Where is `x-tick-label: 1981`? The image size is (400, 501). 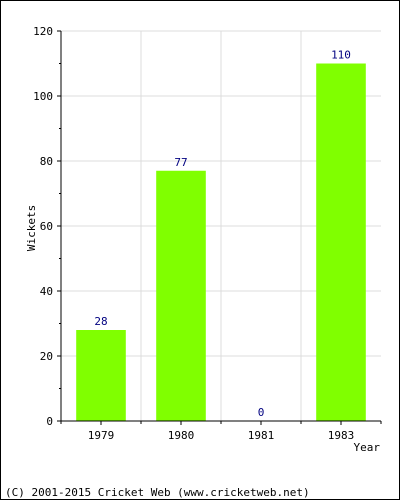 x-tick-label: 1981 is located at coordinates (261, 435).